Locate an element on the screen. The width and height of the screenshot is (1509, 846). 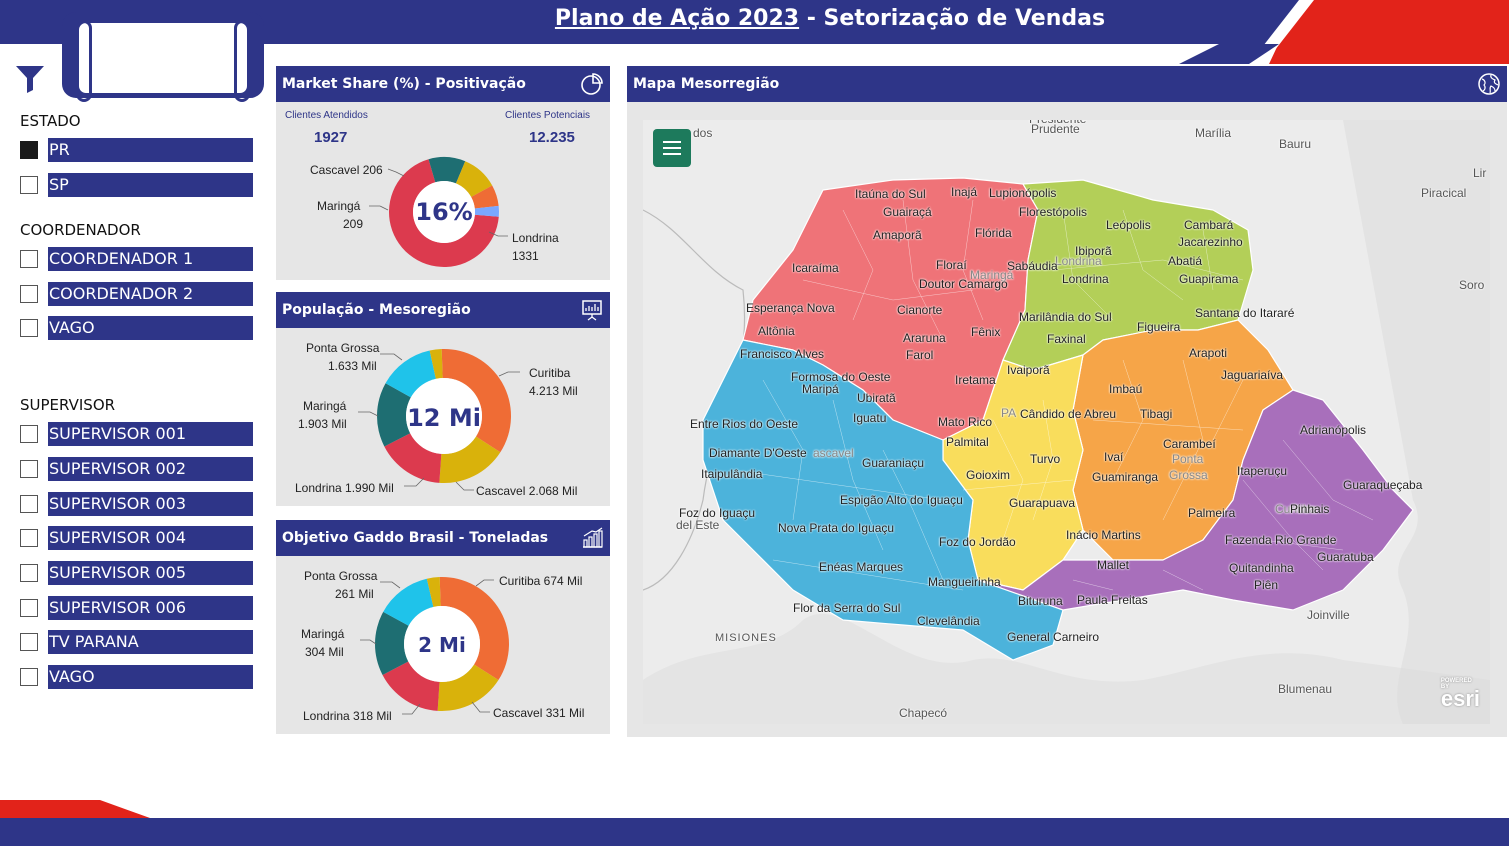
place-label: Abatiá is located at coordinates (1185, 261).